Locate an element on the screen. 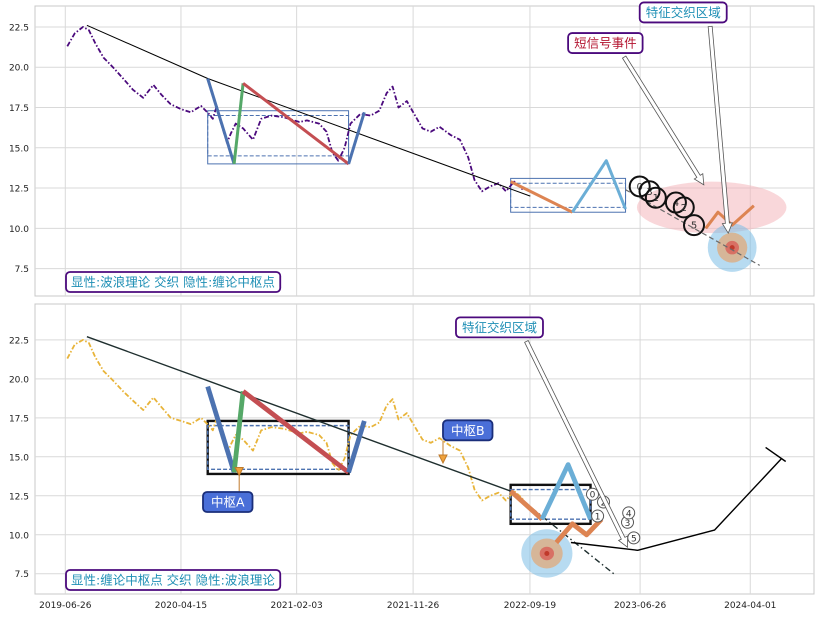 The image size is (822, 617). x-tick-label: 2021-02-03 is located at coordinates (296, 606).